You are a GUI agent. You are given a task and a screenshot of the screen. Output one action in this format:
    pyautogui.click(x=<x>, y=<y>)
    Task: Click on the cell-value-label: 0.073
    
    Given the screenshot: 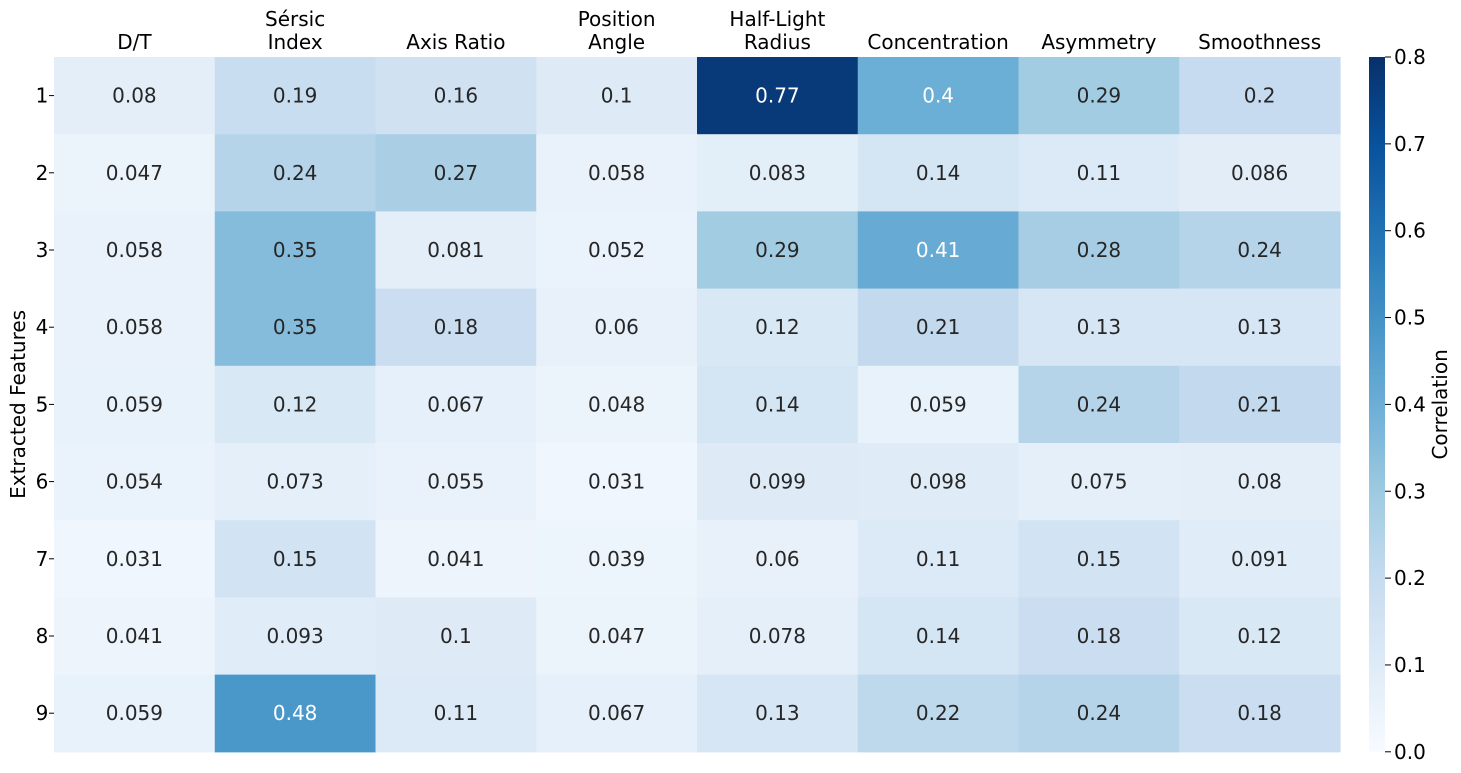 What is the action you would take?
    pyautogui.click(x=294, y=482)
    